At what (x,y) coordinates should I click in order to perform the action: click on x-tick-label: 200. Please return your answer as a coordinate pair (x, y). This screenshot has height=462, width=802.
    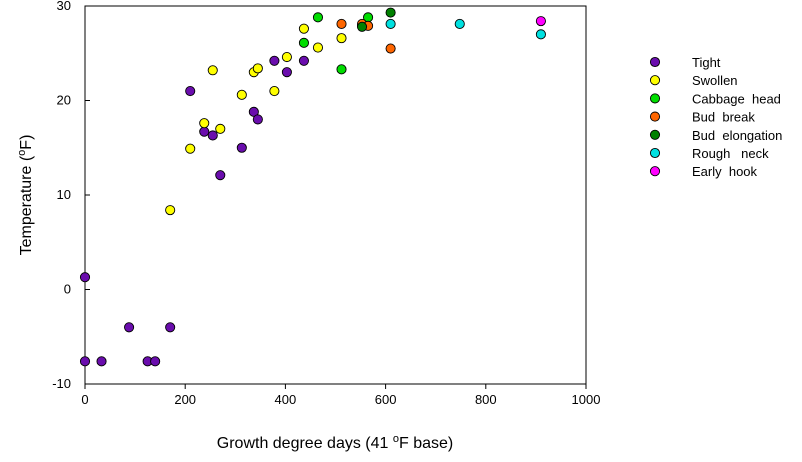
    Looking at the image, I should click on (185, 399).